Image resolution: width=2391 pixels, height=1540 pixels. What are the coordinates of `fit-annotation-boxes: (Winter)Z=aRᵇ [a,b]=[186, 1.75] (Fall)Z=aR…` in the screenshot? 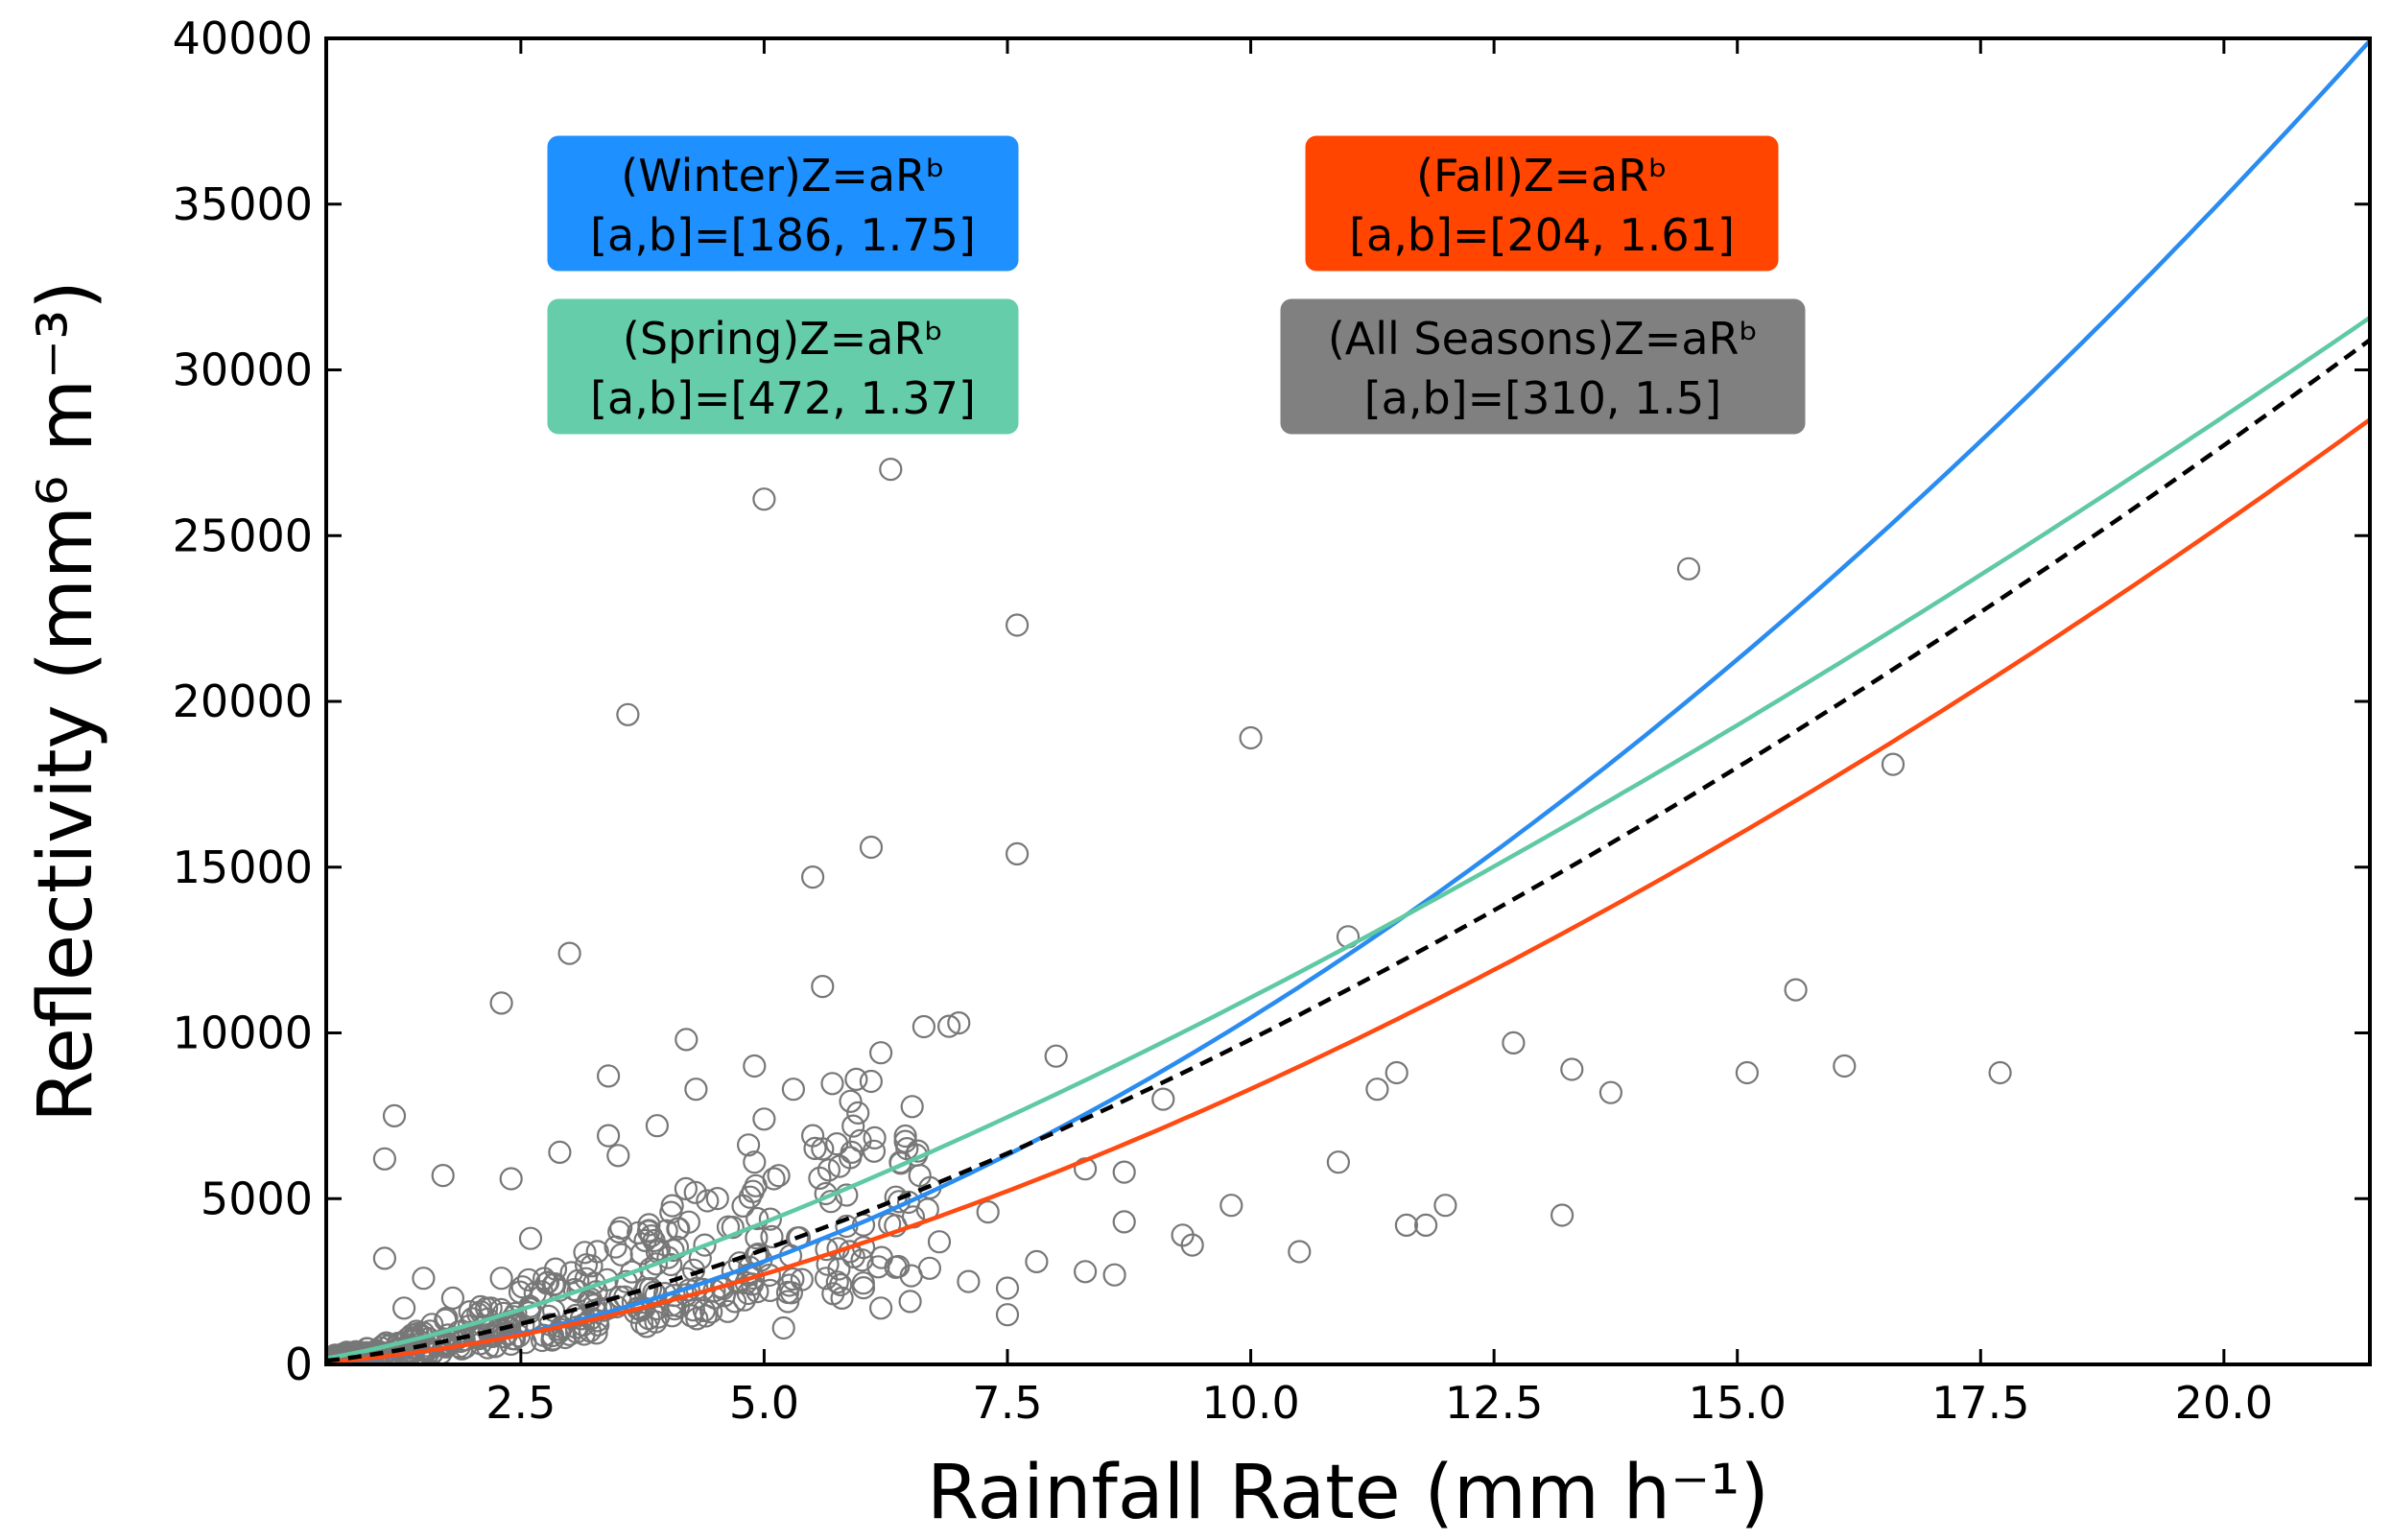 It's located at (1176, 285).